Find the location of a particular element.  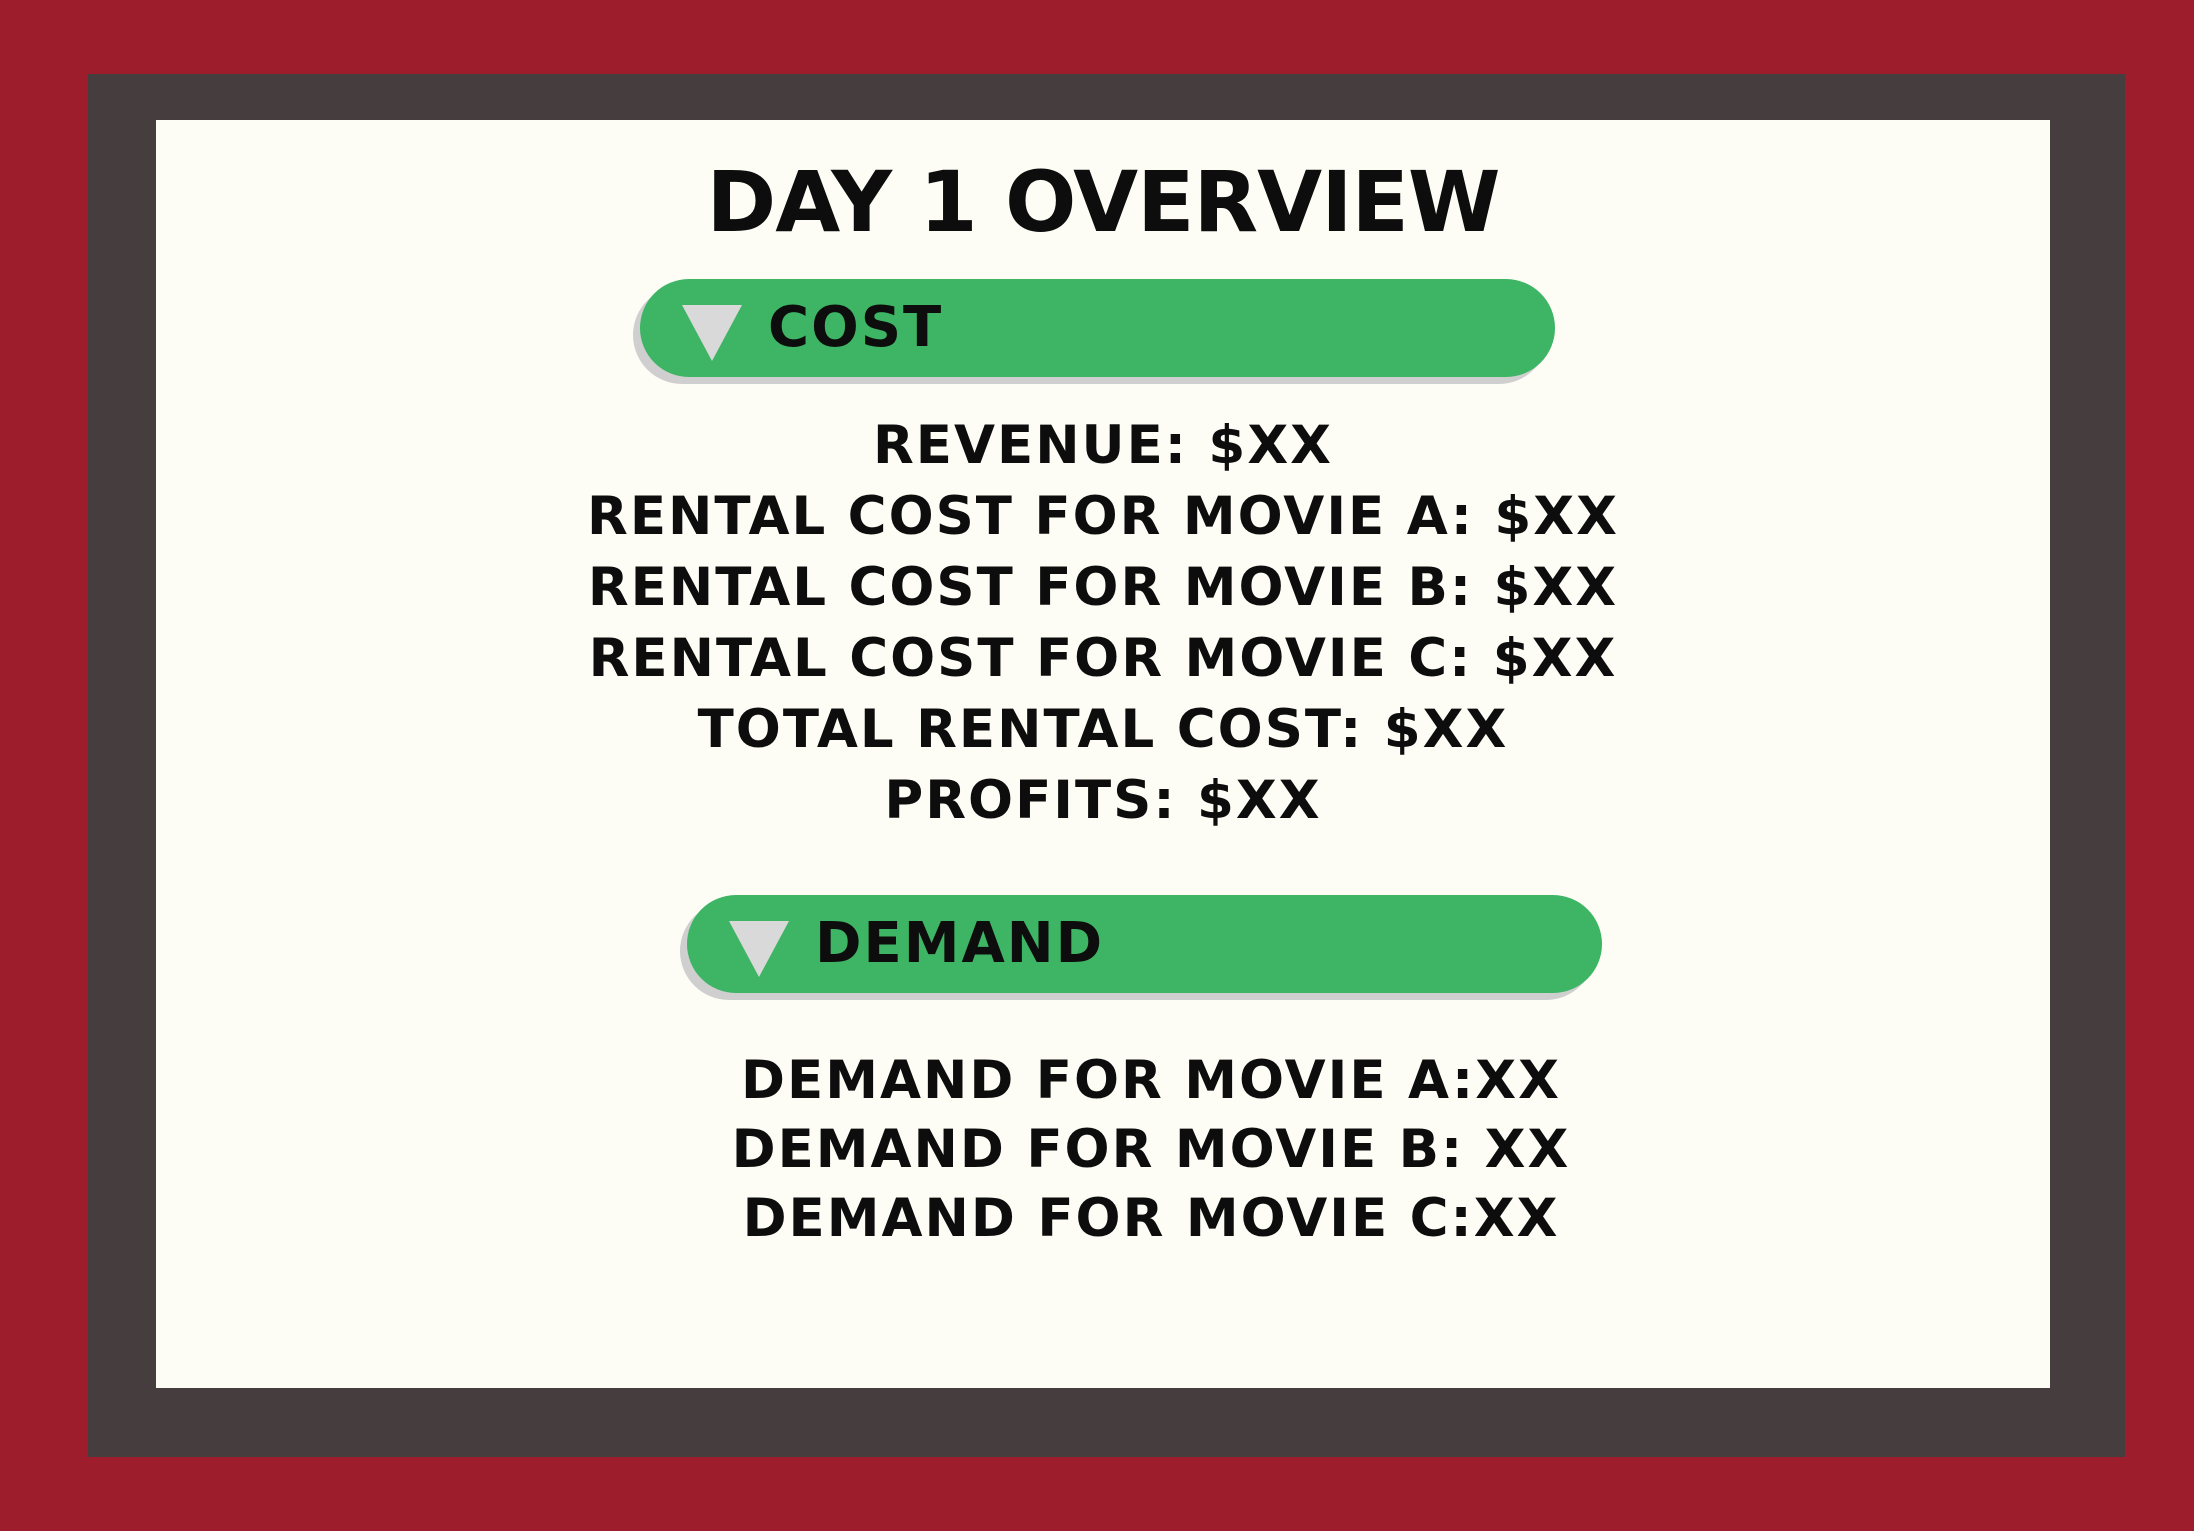

demand-section-label: DEMAND is located at coordinates (960, 943).